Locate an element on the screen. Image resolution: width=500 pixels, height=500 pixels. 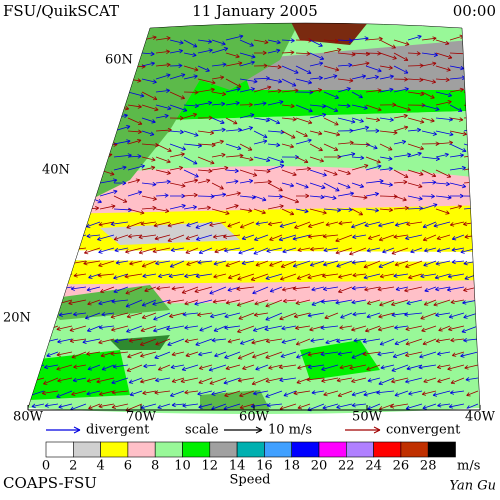
band is located at coordinates (254, 256).